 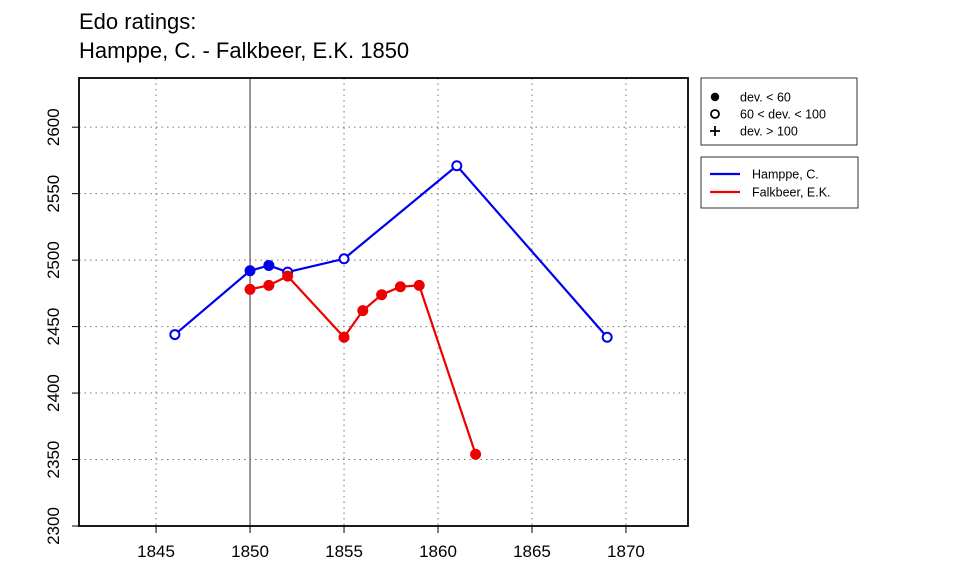 What do you see at coordinates (250, 551) in the screenshot?
I see `x-tick-label: 1850` at bounding box center [250, 551].